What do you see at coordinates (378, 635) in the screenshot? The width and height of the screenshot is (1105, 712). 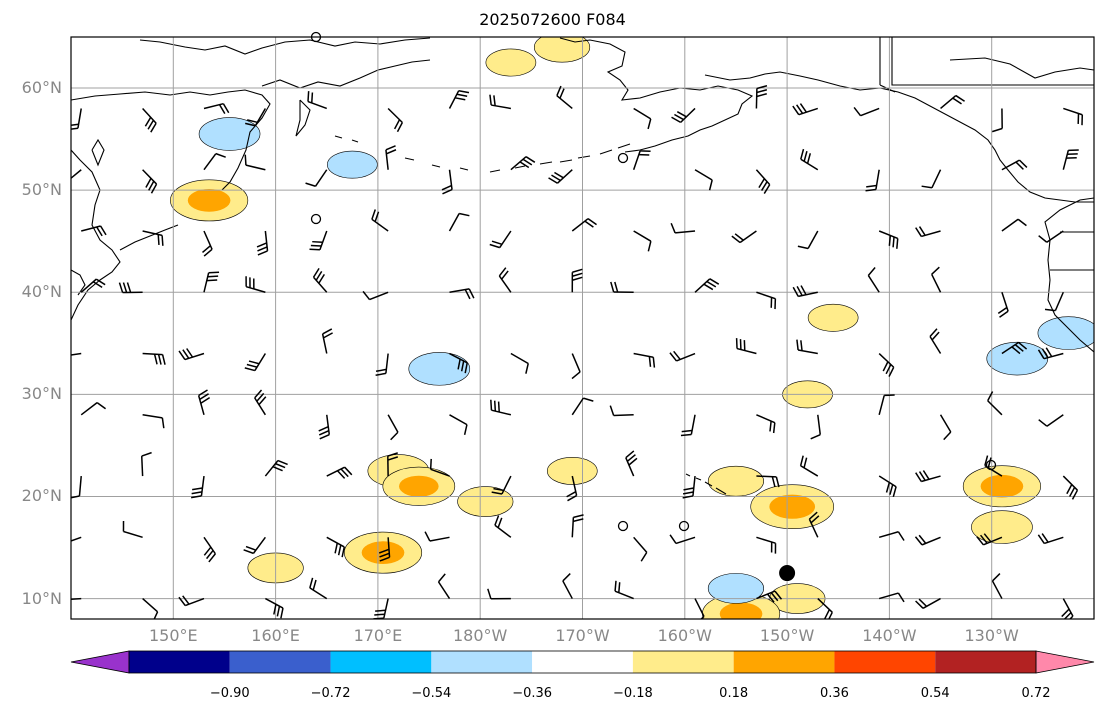 I see `lon-tick-label: 170°E` at bounding box center [378, 635].